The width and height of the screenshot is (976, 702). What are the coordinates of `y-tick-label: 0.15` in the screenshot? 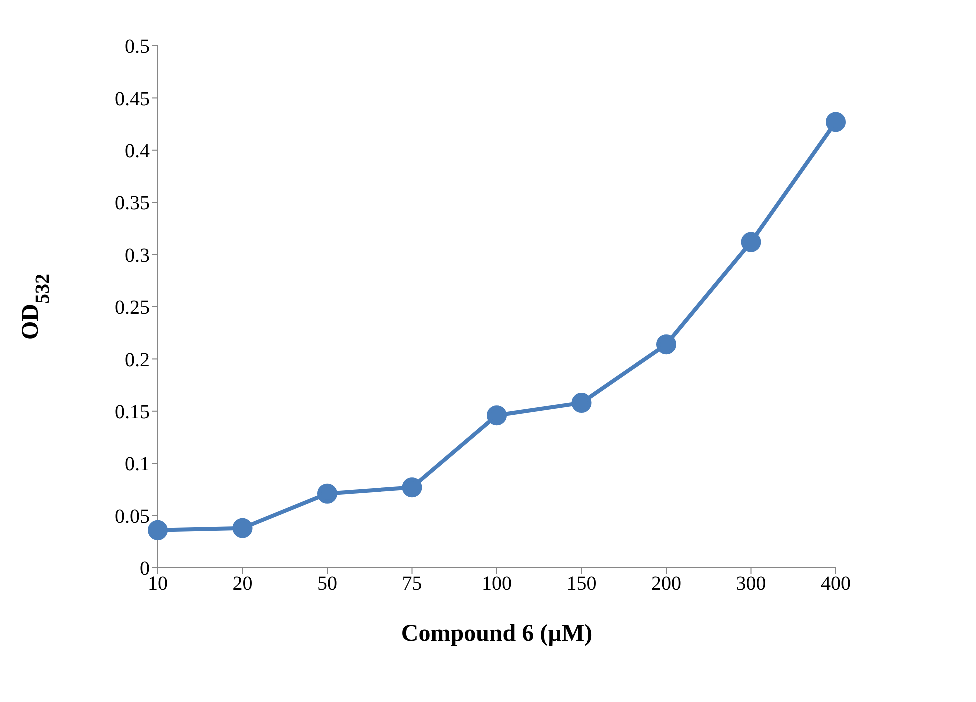 It's located at (132, 413).